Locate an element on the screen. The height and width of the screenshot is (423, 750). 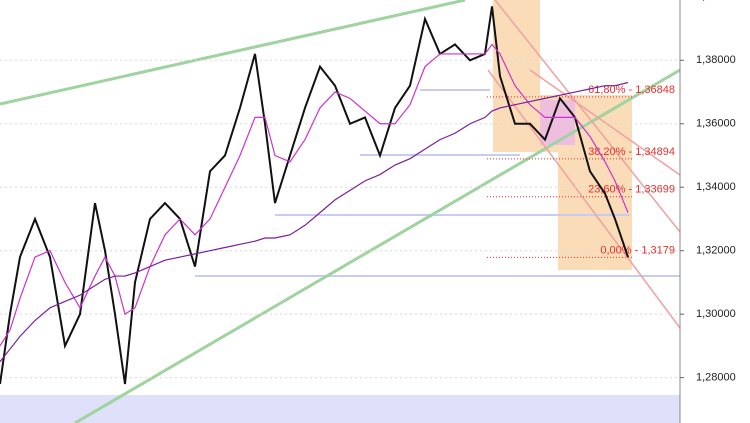
fib-label: 0,00% - 1,3179 is located at coordinates (637, 250).